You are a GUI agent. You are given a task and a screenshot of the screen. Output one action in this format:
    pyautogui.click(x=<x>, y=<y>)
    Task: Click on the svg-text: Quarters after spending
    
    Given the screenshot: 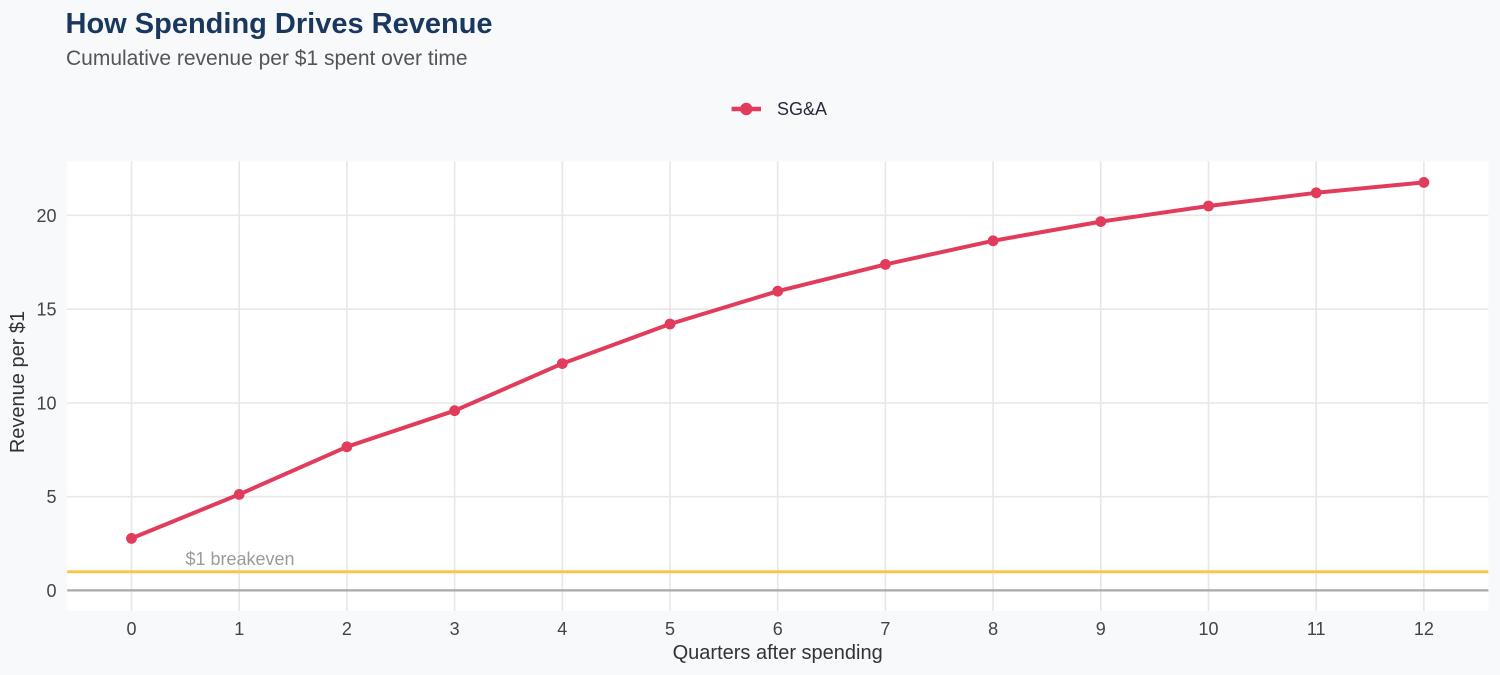 What is the action you would take?
    pyautogui.click(x=778, y=653)
    